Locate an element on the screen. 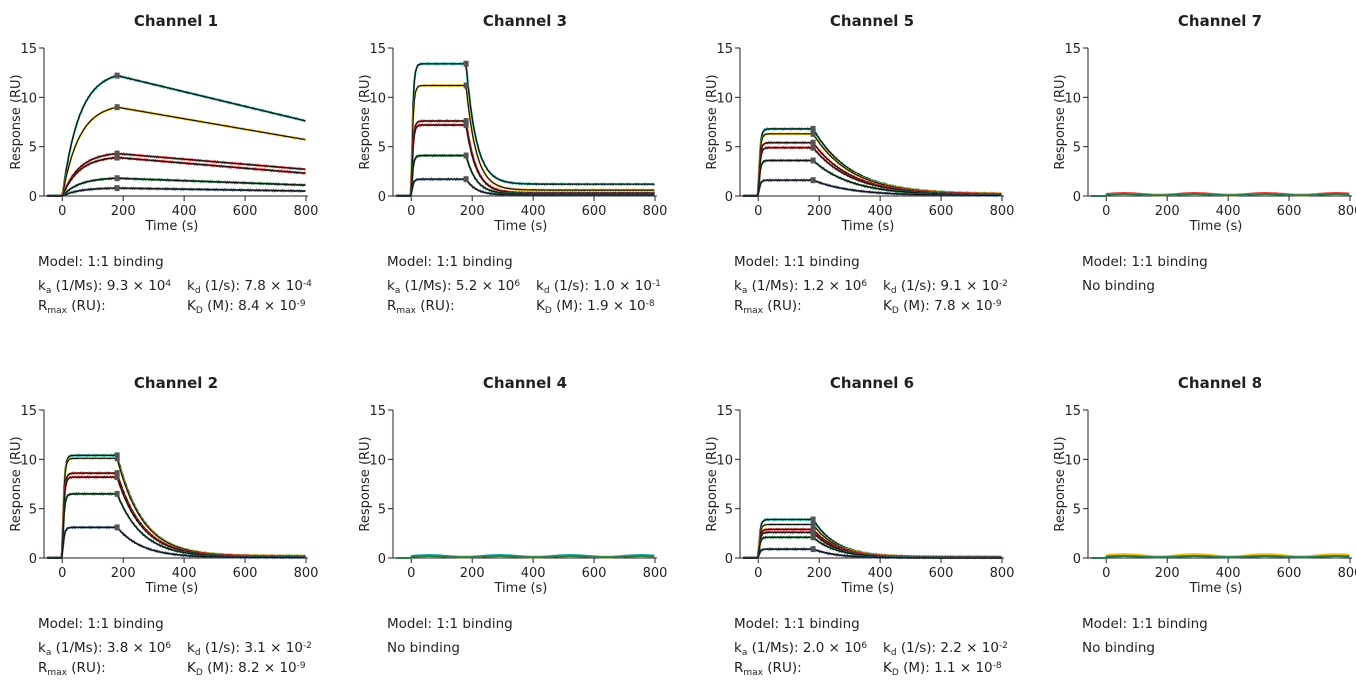  ka-value: ka (1/Ms): 1.2 × 106 is located at coordinates (800, 287).